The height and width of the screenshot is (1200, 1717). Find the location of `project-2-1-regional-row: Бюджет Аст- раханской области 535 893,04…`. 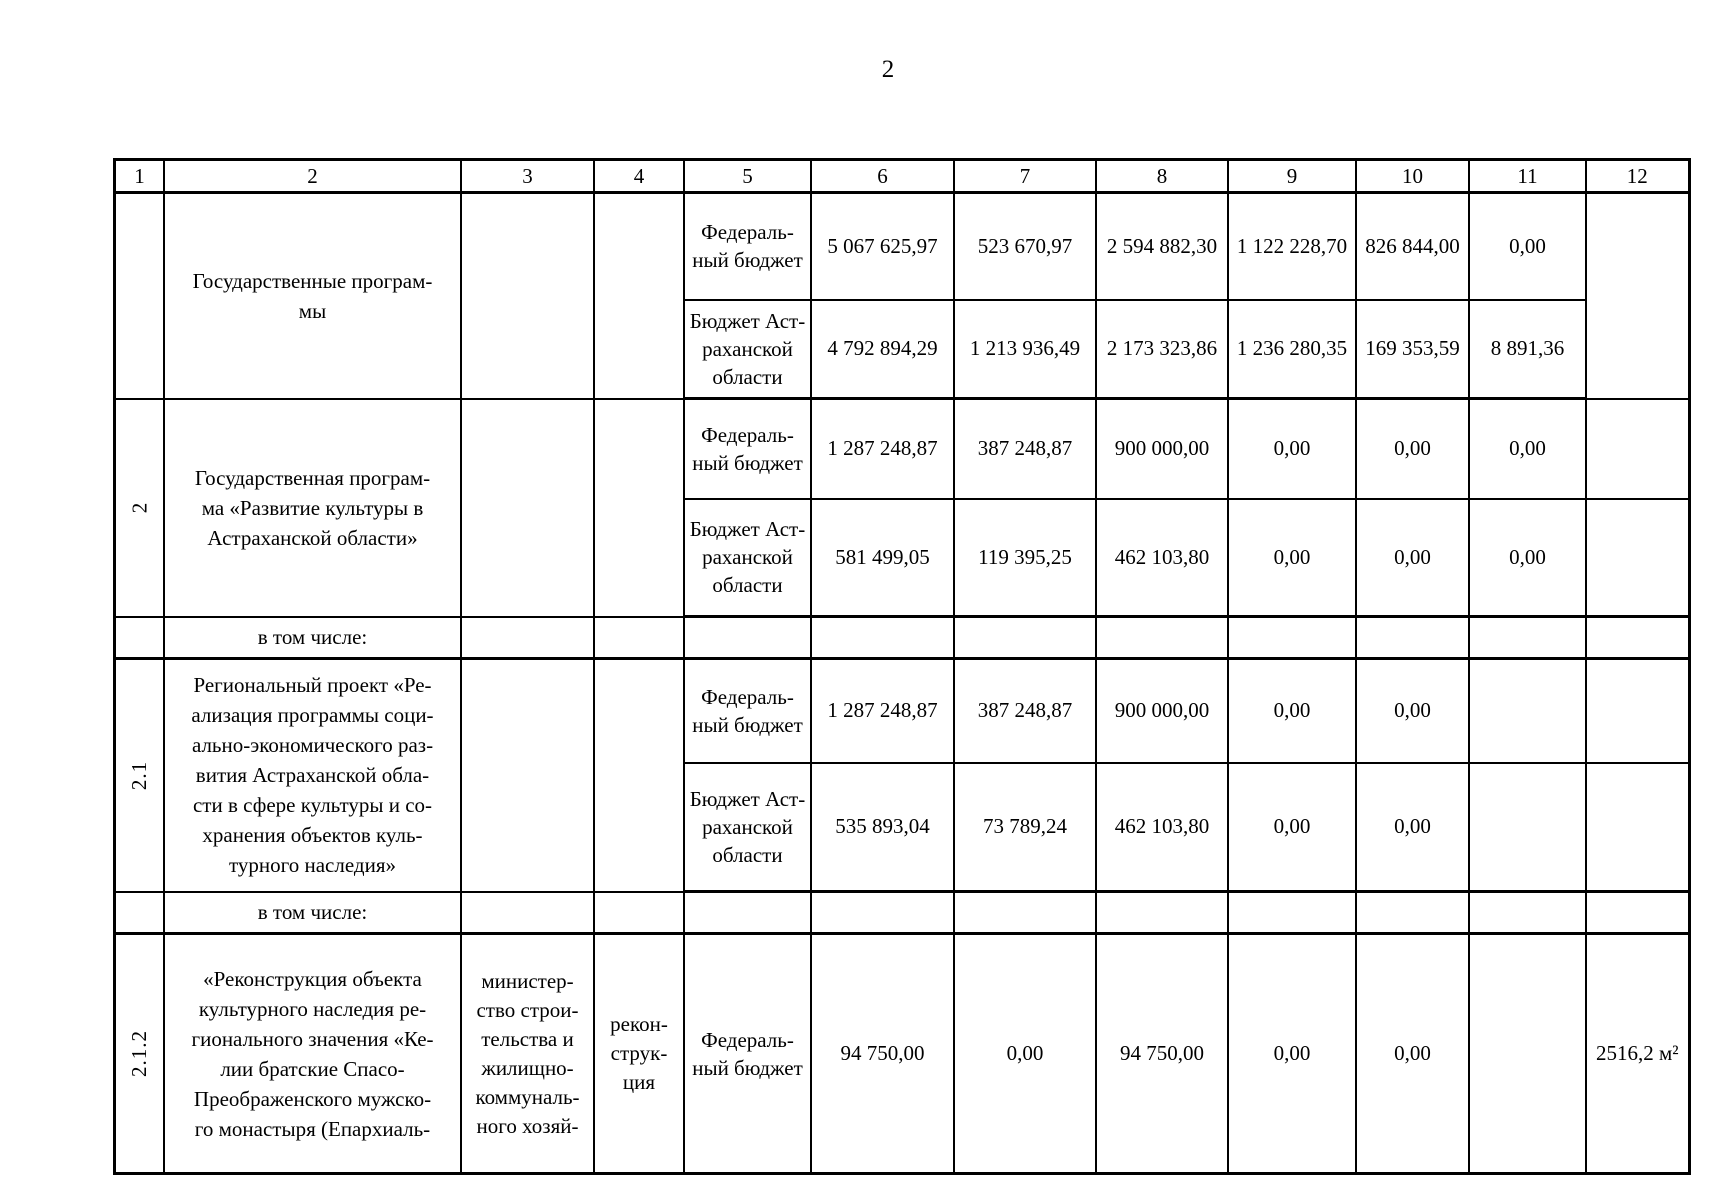

project-2-1-regional-row: Бюджет Аст- раханской области 535 893,04… is located at coordinates (902, 827).